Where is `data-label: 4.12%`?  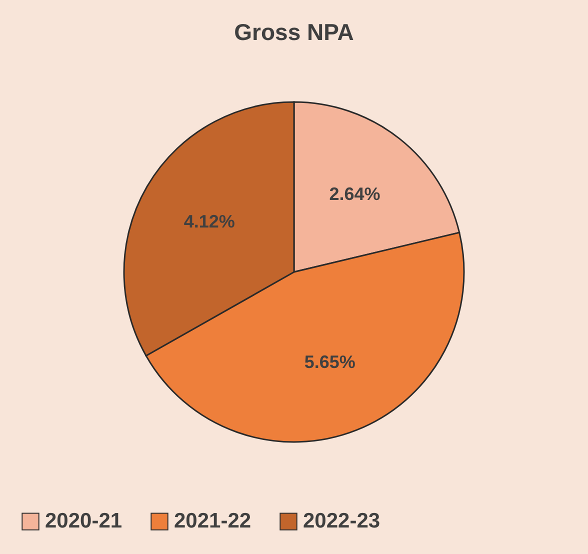 data-label: 4.12% is located at coordinates (209, 222).